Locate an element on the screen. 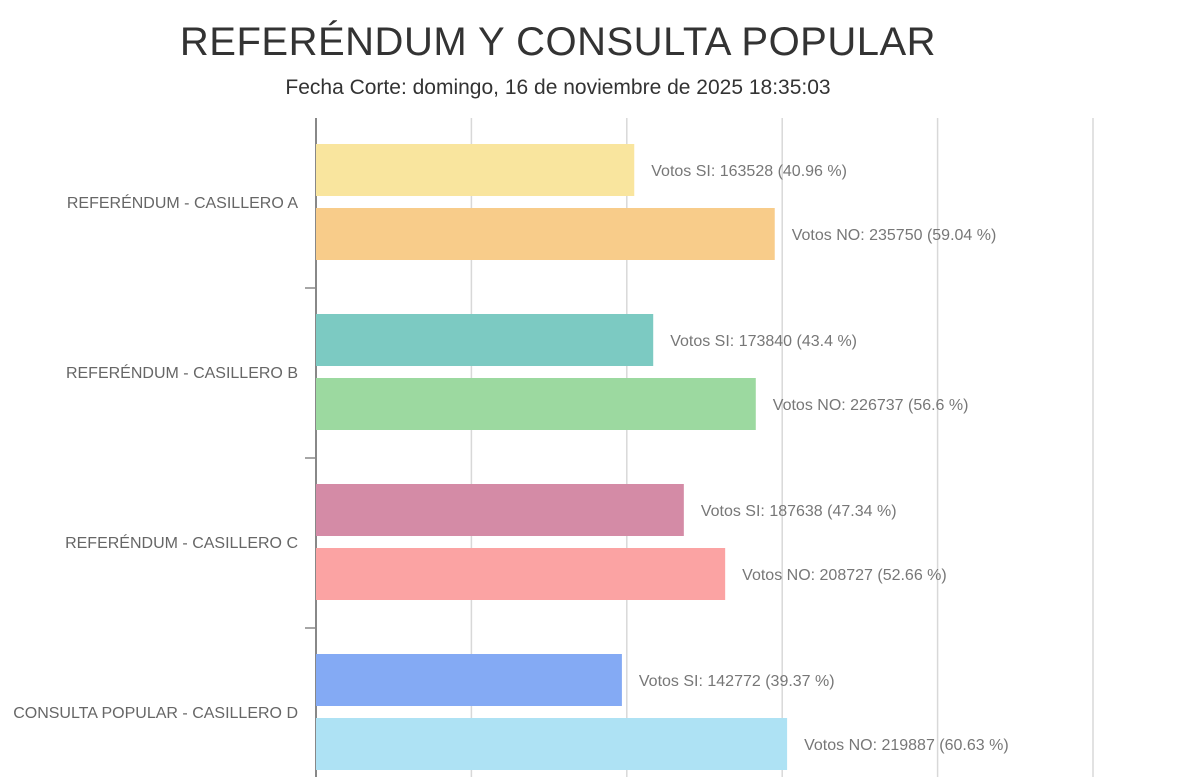  data-label-no: Votos NO: 235750 (59.04 %) is located at coordinates (894, 235).